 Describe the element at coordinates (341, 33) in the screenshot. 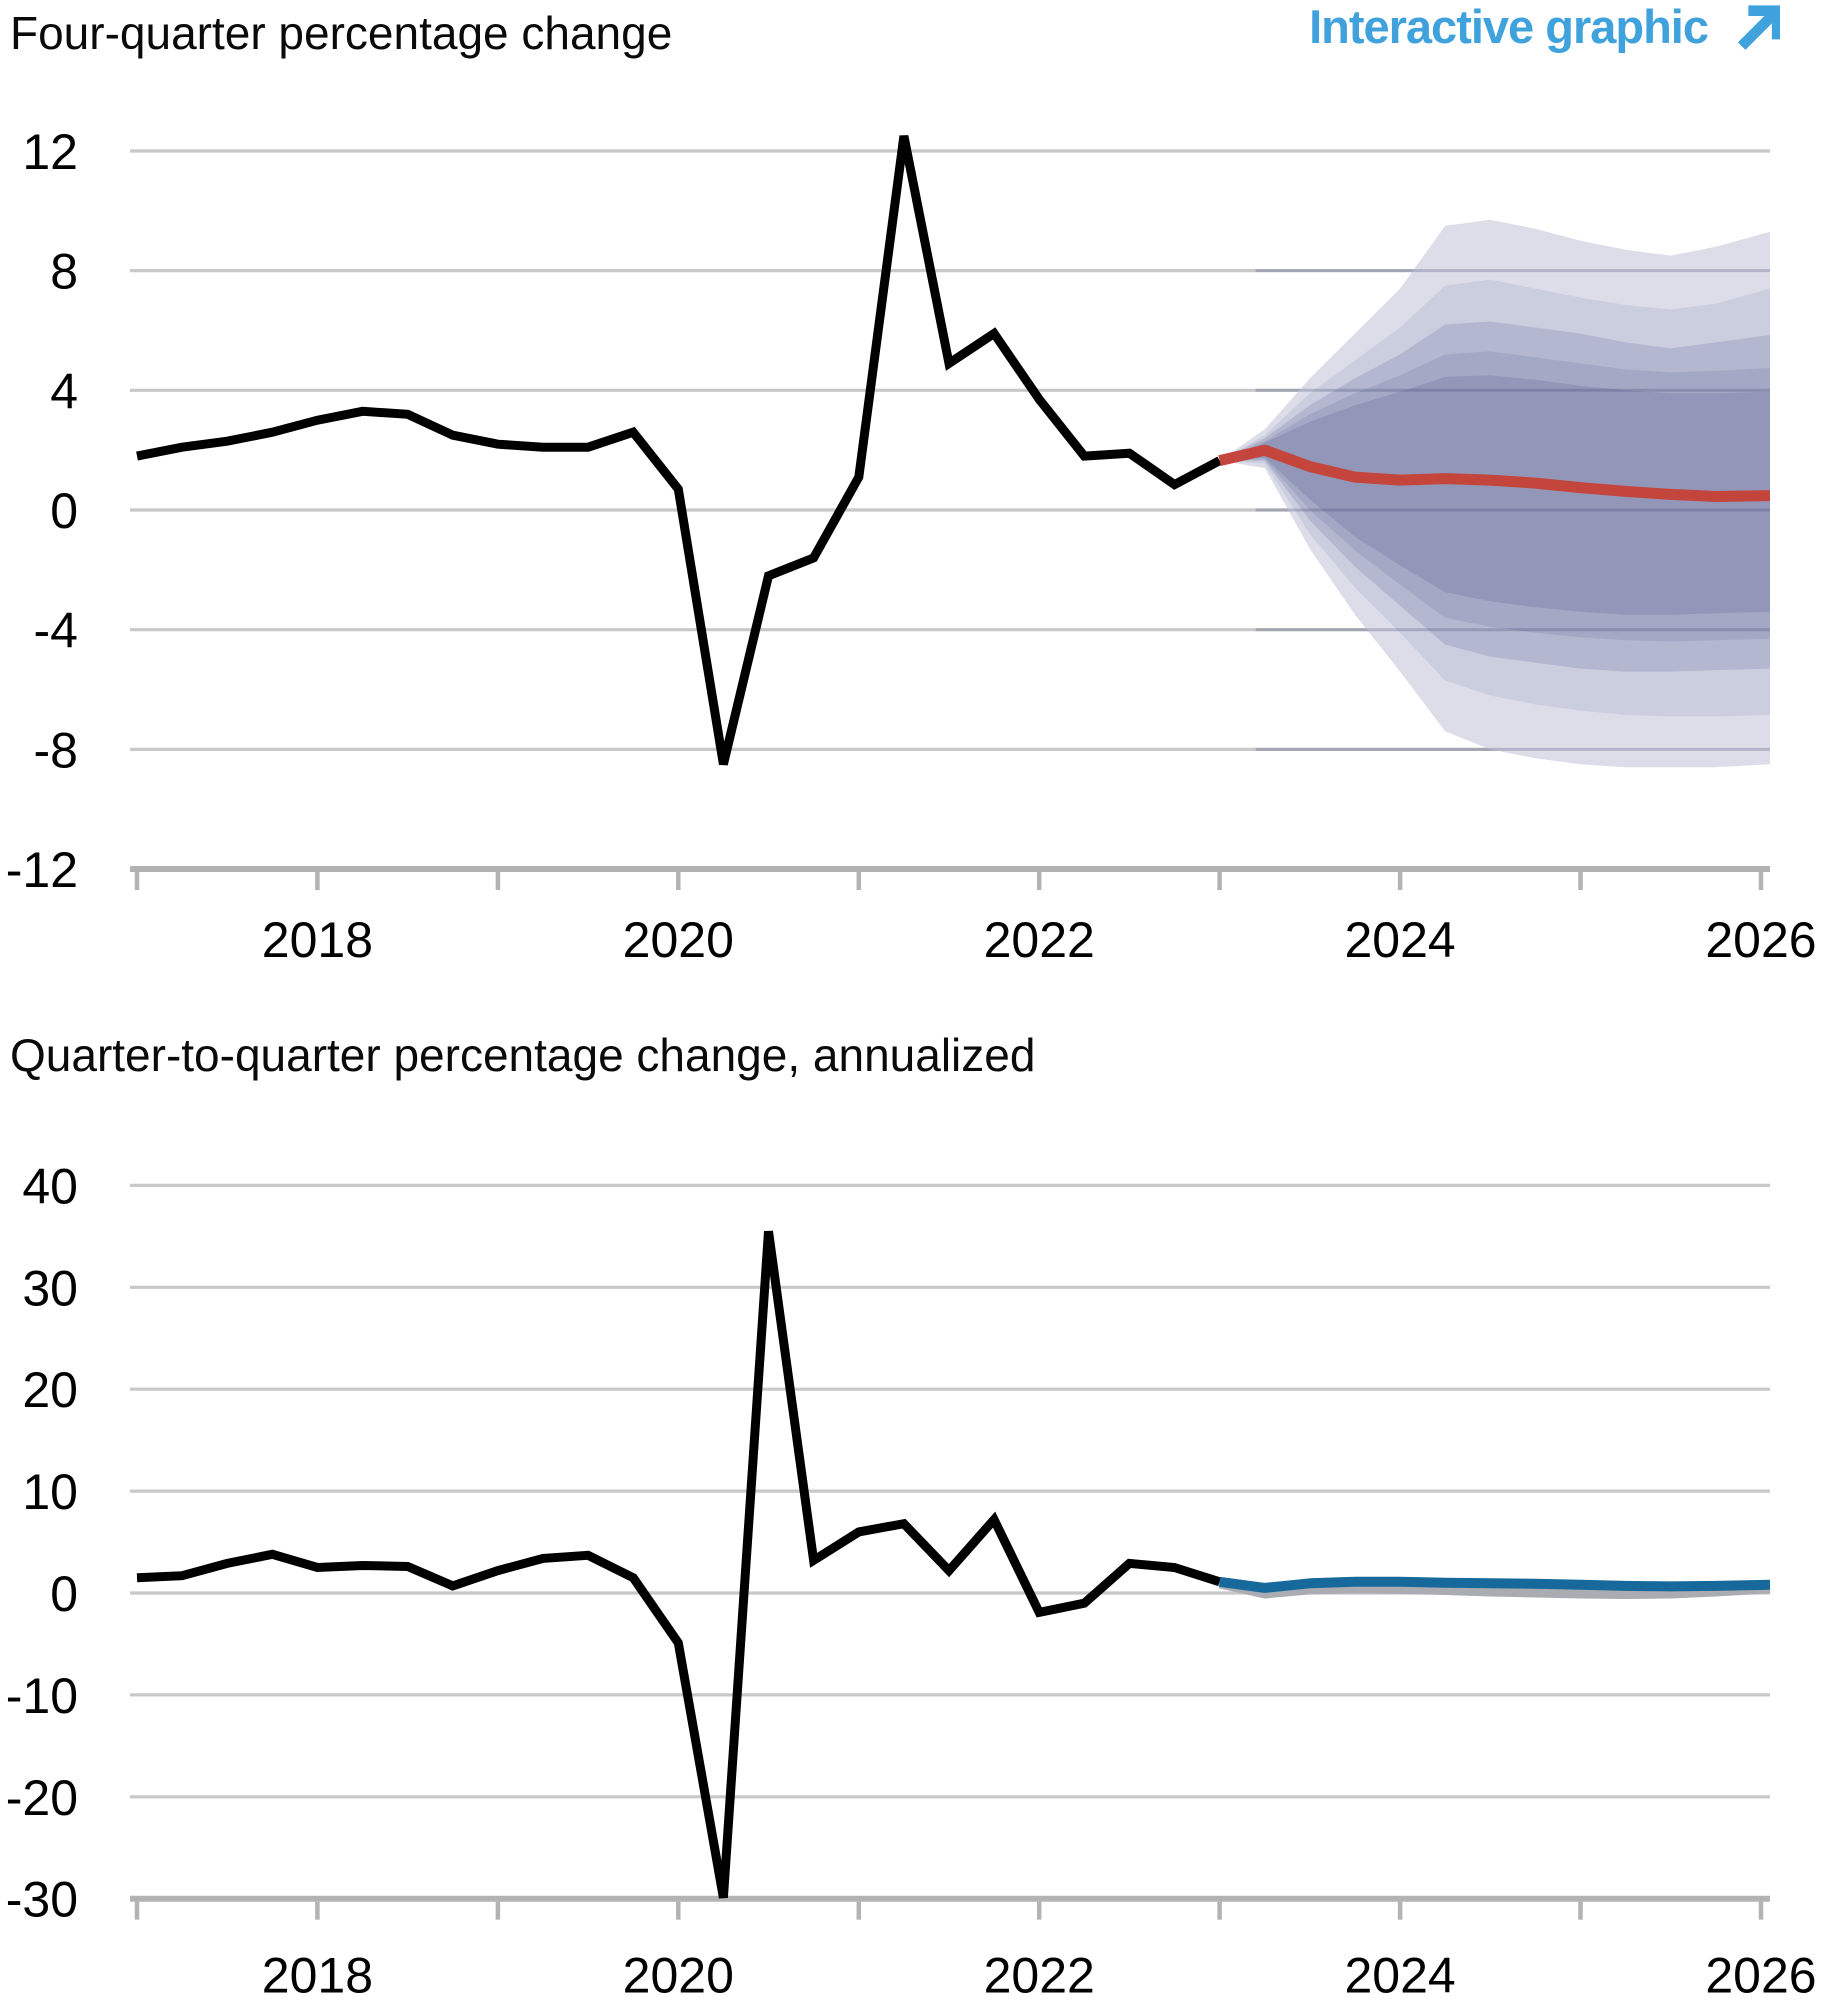

I see `top-chart-title: Four-quarter percentage change` at that location.